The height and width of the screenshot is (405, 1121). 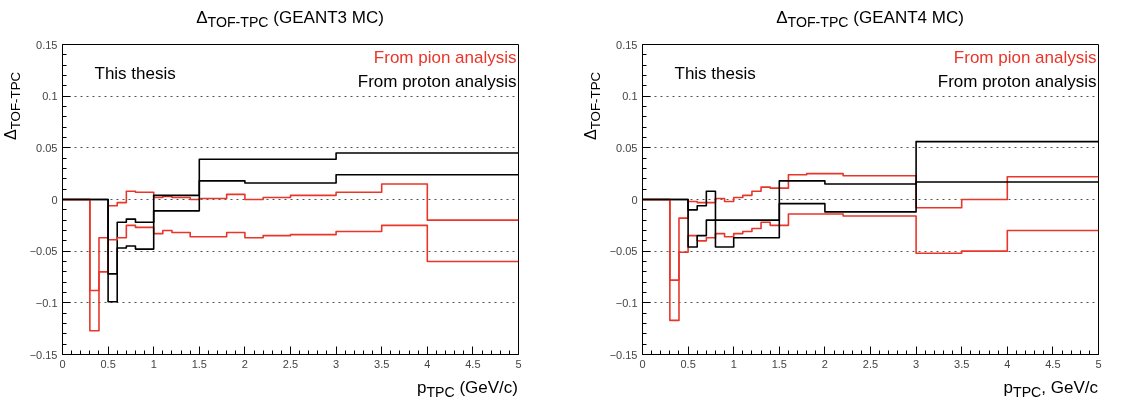 I want to click on x-axis-title: p$_{TPC}$ (GeV/c), so click(x=466, y=390).